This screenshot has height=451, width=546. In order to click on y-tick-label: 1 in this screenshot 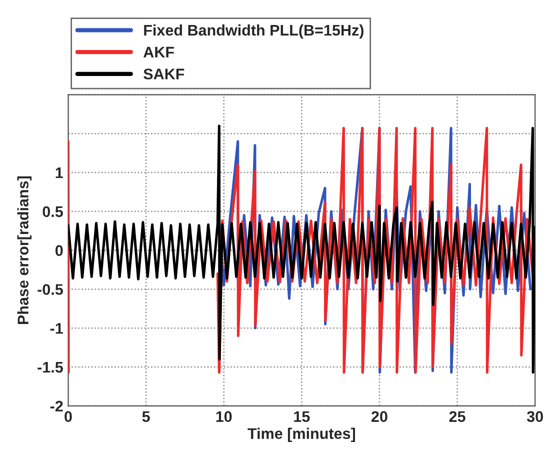, I will do `click(59, 173)`.